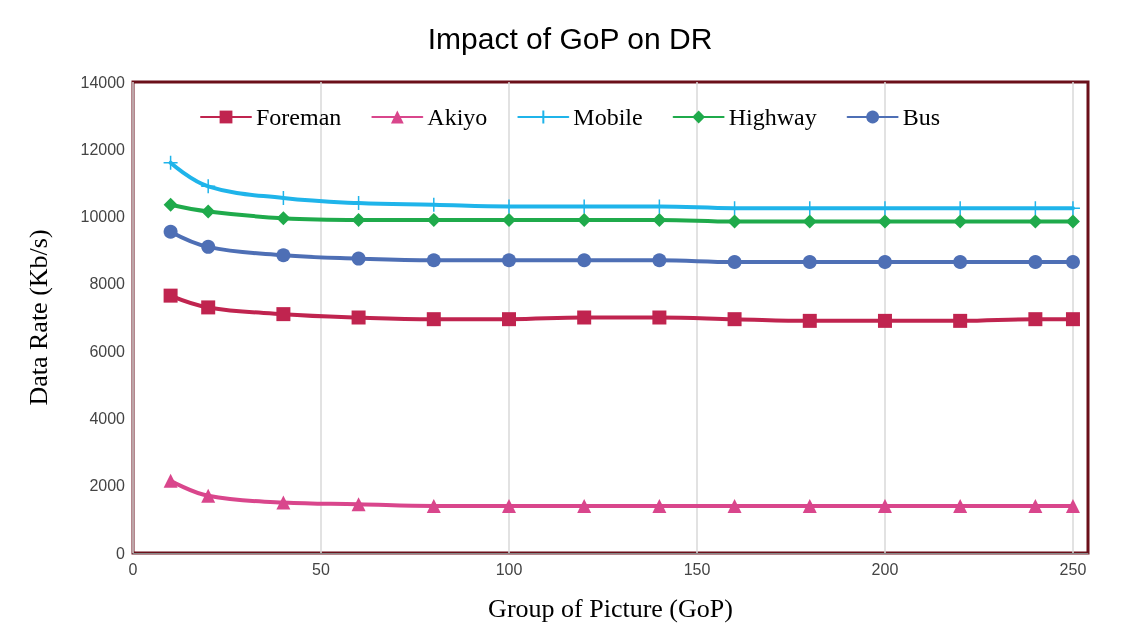 Image resolution: width=1140 pixels, height=639 pixels. Describe the element at coordinates (38, 317) in the screenshot. I see `y-axis-title: Data Rate (Kb/s)` at that location.